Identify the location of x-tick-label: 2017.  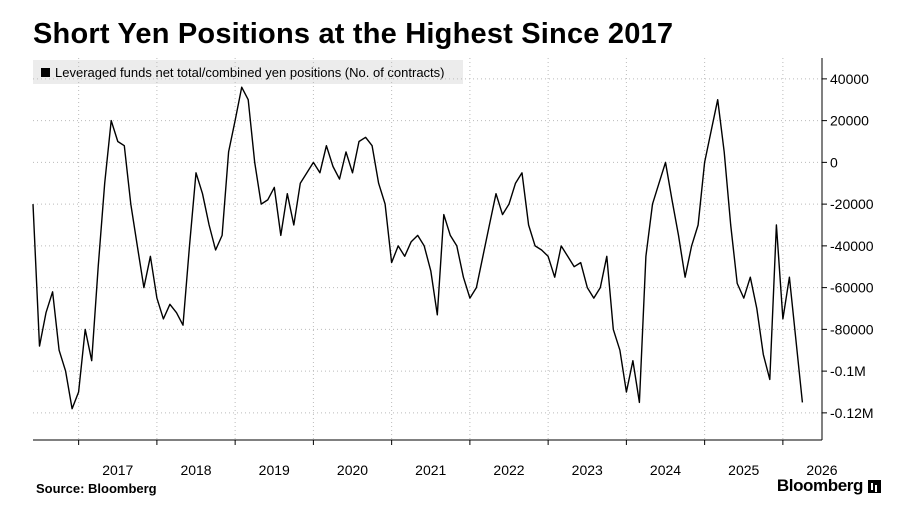
(117, 470).